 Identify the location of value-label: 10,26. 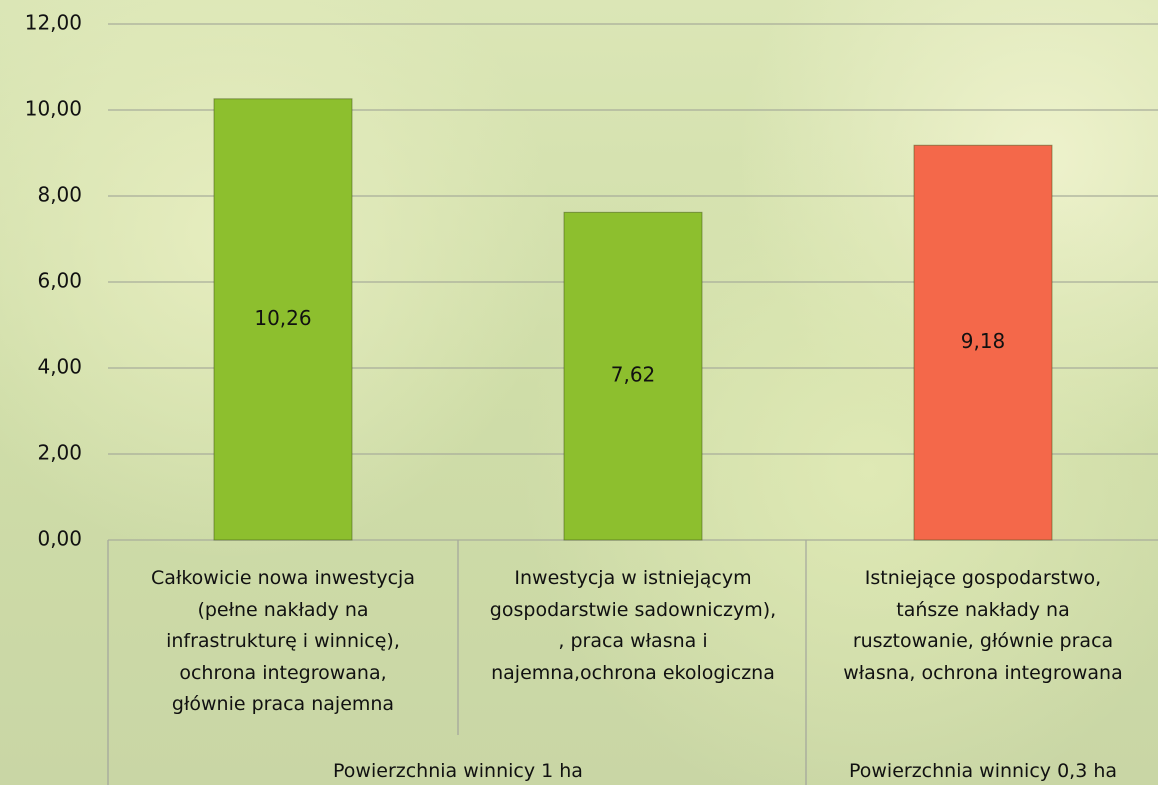
(282, 318).